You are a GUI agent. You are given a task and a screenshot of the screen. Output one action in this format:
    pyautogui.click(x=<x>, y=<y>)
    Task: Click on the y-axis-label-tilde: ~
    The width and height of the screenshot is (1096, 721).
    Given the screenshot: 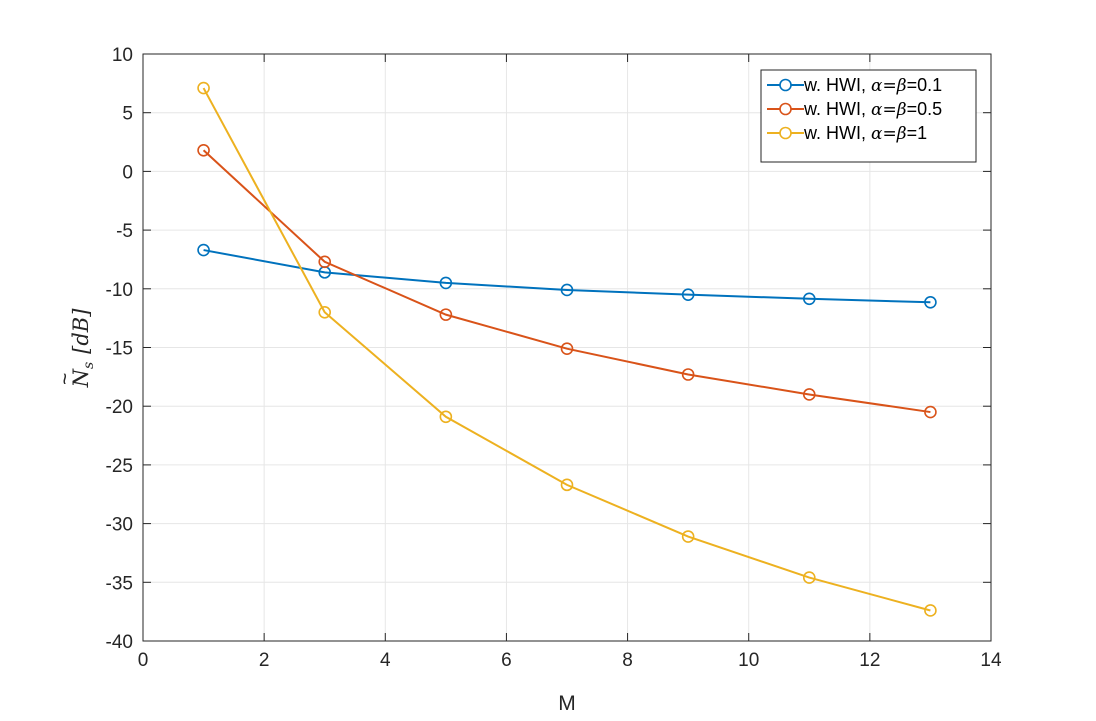 What is the action you would take?
    pyautogui.click(x=65, y=379)
    